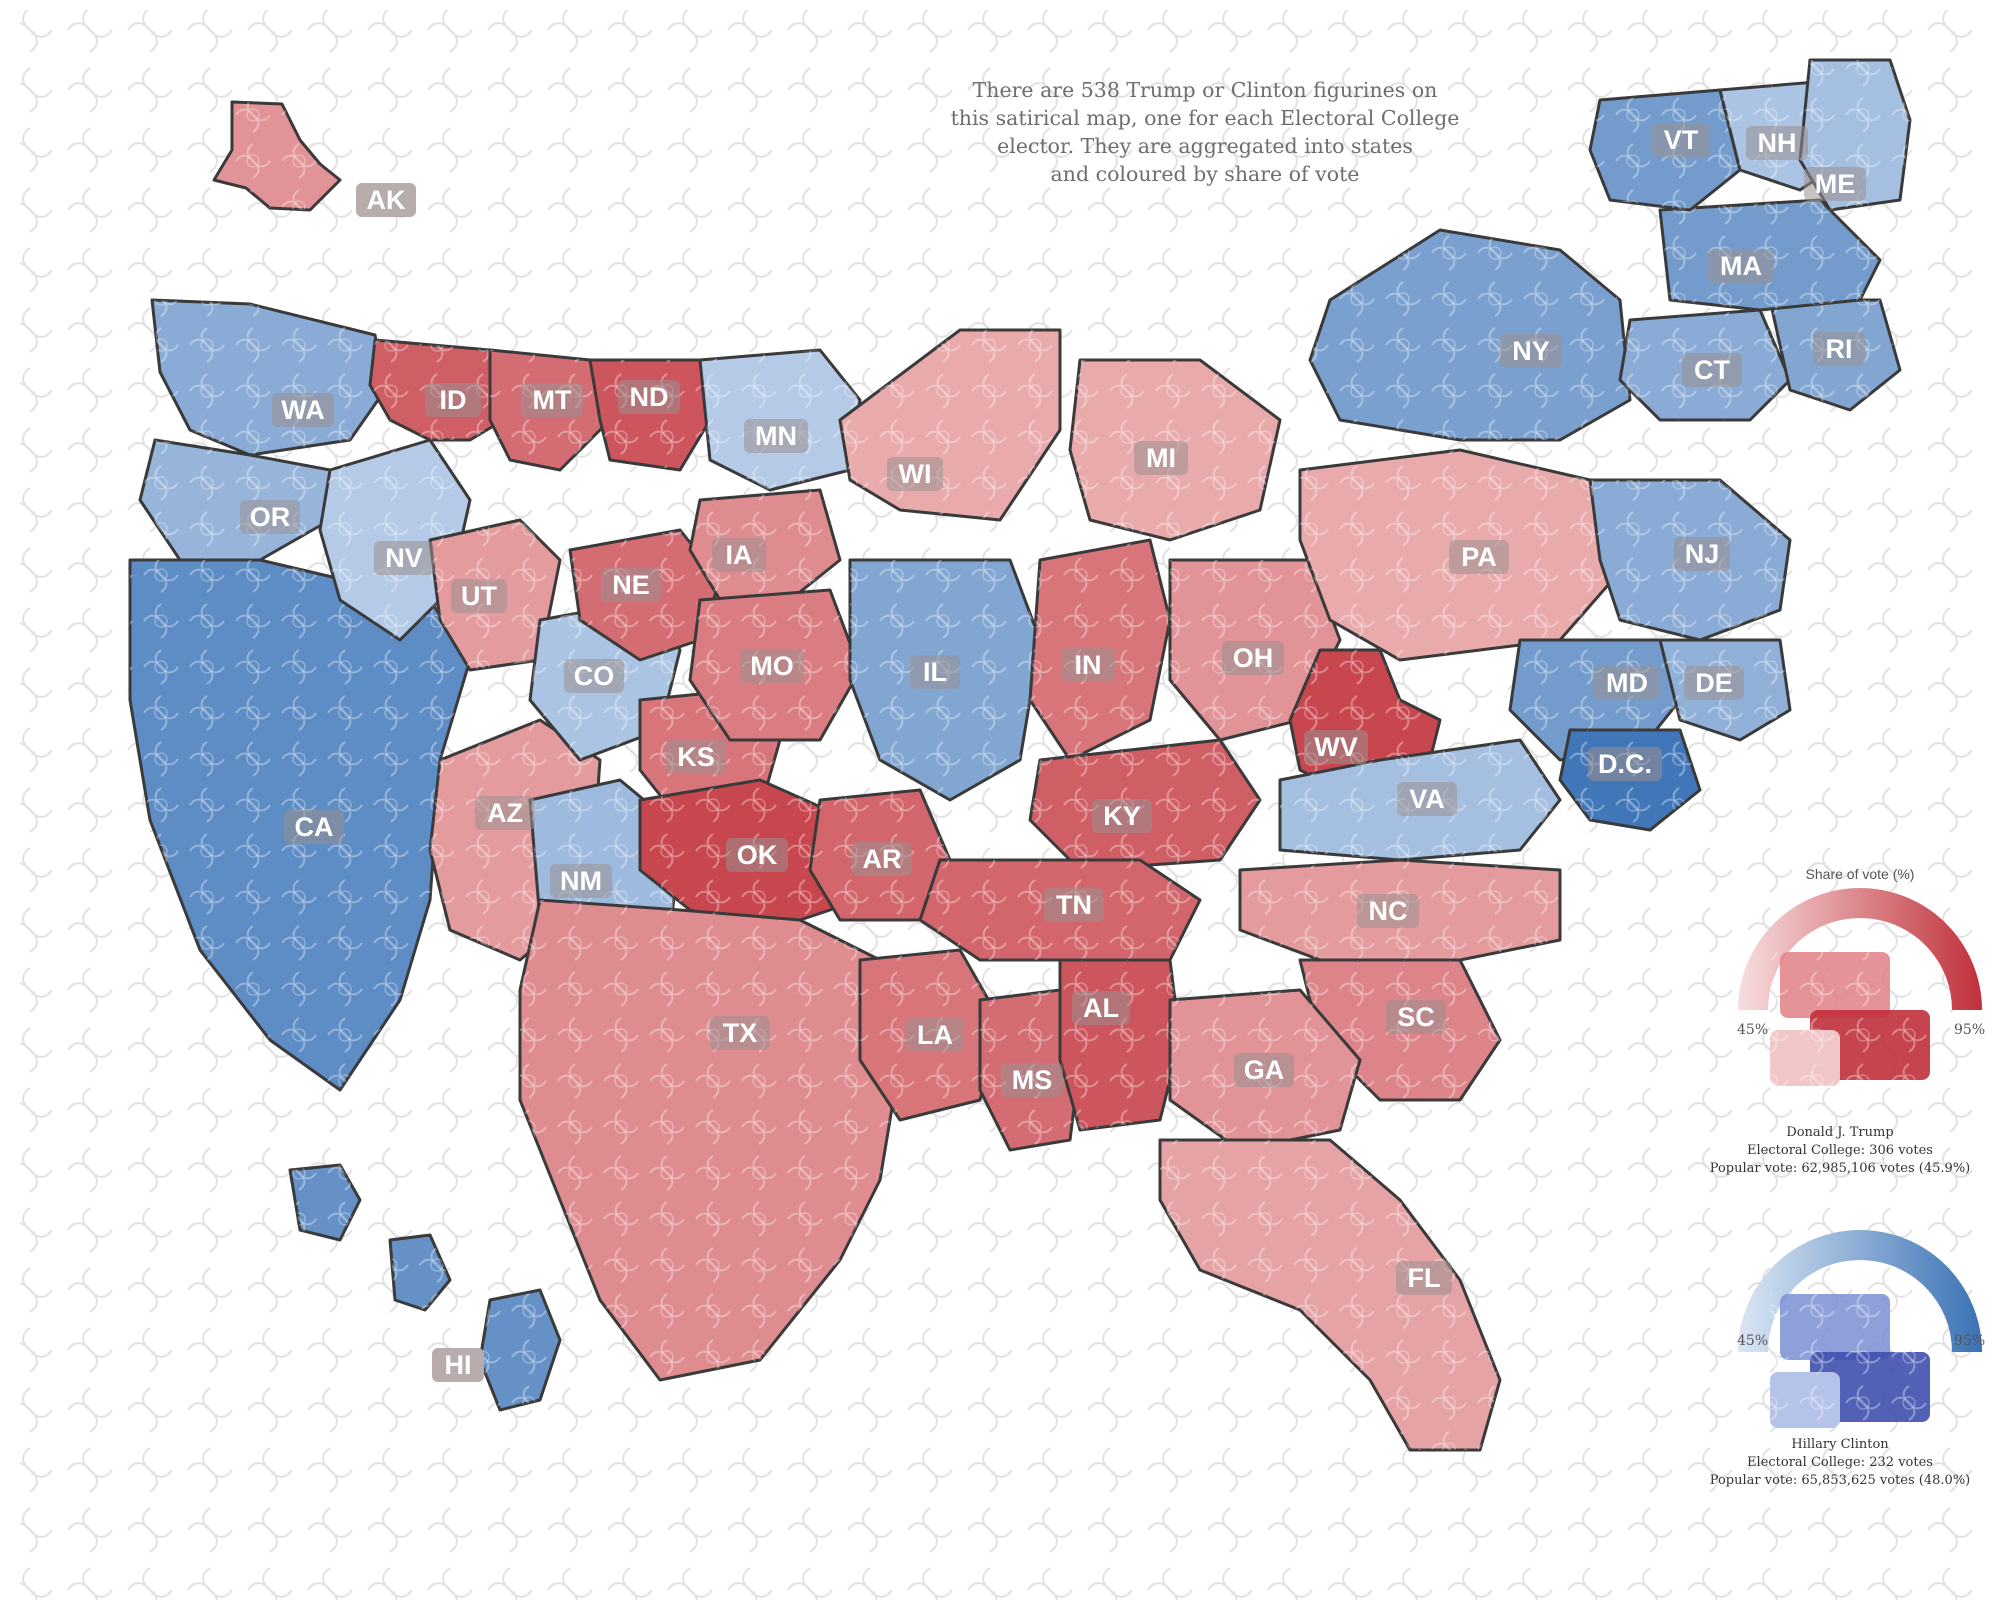 The image size is (2000, 1606). I want to click on state-label-MT: MT, so click(552, 400).